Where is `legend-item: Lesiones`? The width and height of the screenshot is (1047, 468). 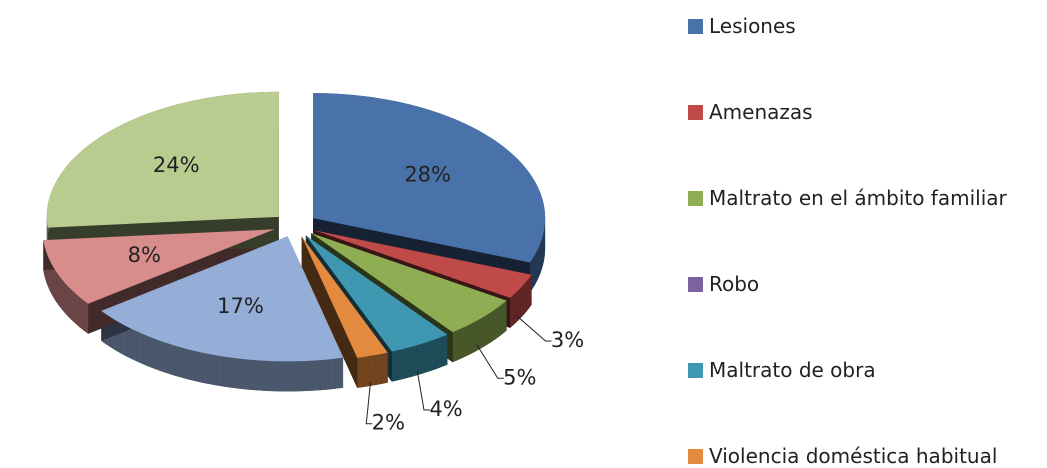 legend-item: Lesiones is located at coordinates (867, 26).